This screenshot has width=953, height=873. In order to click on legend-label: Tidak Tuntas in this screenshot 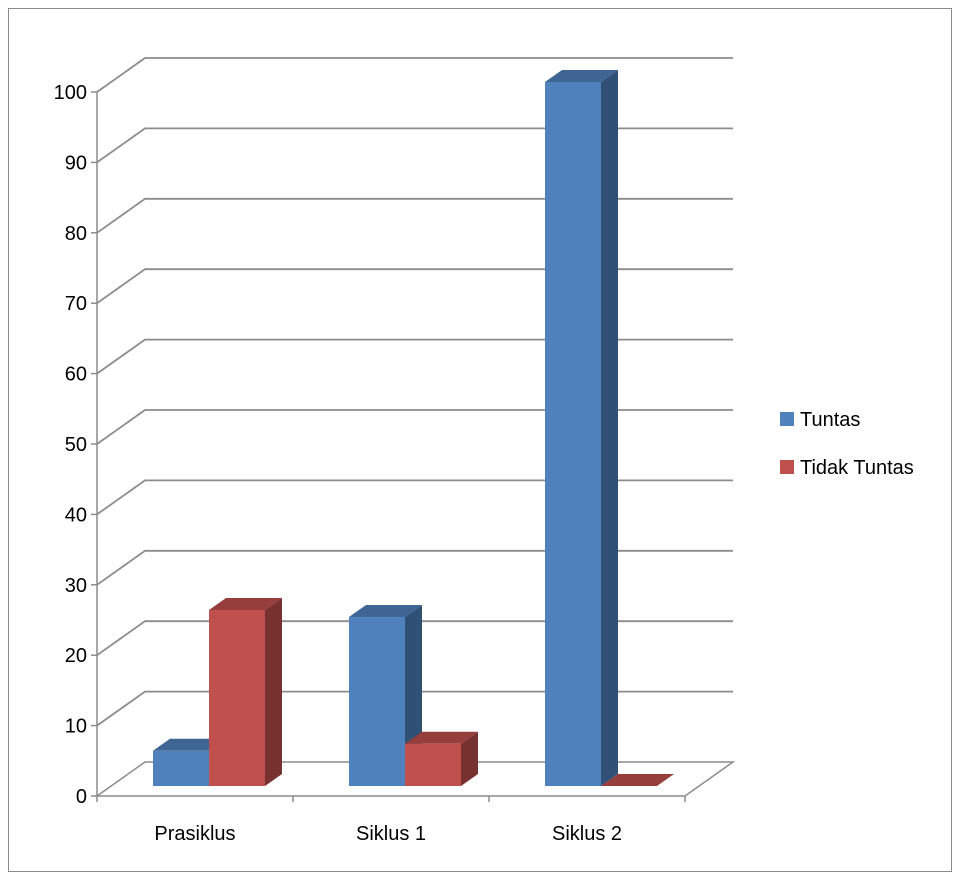, I will do `click(857, 468)`.